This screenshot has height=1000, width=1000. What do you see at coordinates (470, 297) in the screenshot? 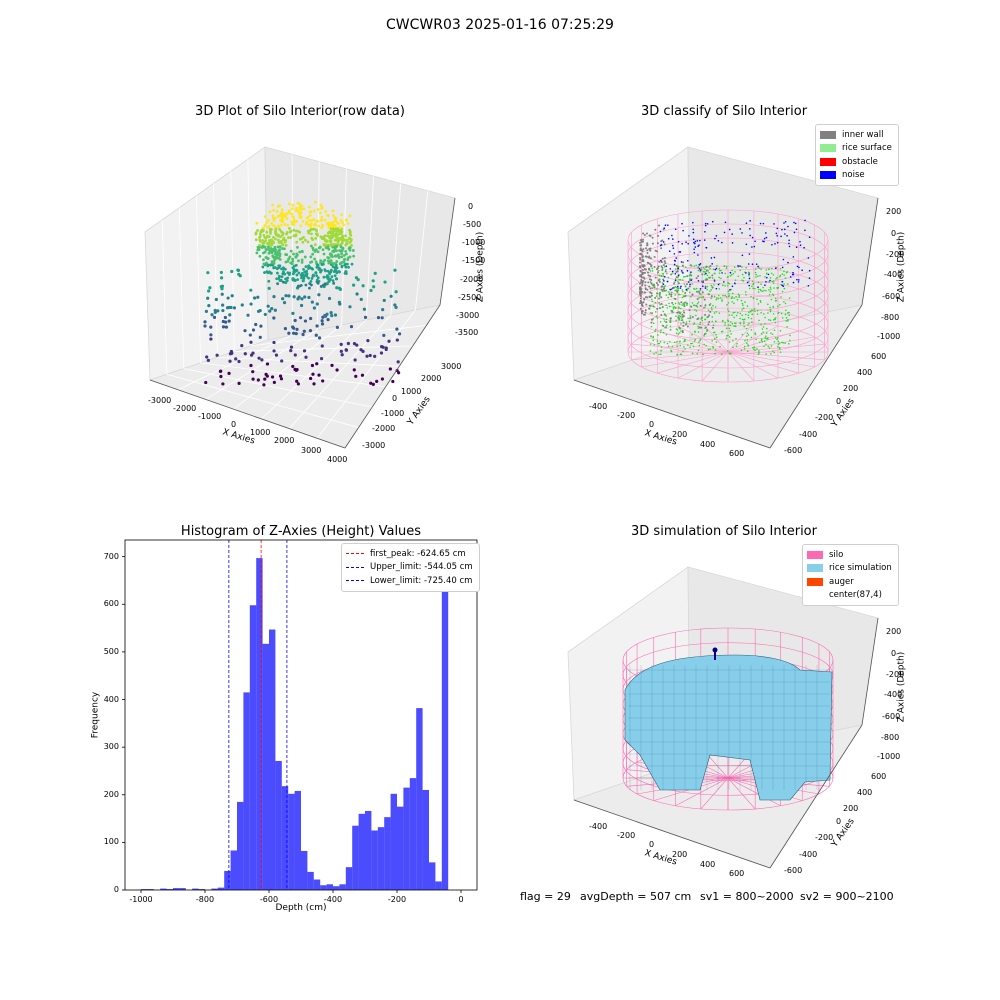
I see `p1-ztick: -2500` at bounding box center [470, 297].